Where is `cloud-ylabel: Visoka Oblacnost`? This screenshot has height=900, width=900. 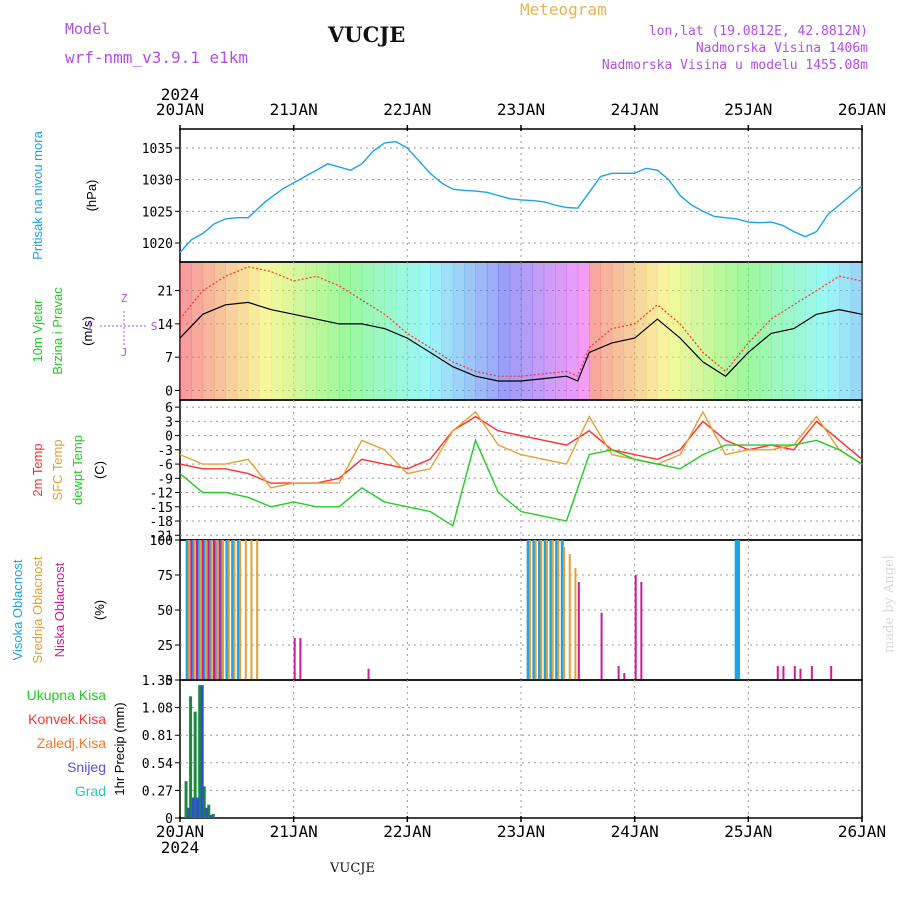
cloud-ylabel: Visoka Oblacnost is located at coordinates (17, 609).